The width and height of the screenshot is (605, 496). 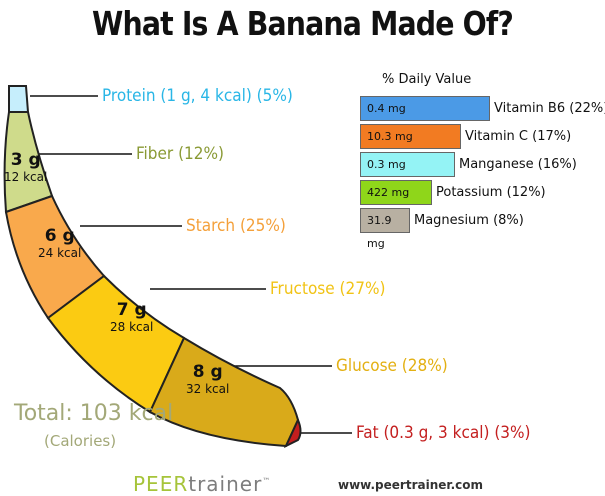 I want to click on starch-kcal: 24 kcal, so click(x=60, y=253).